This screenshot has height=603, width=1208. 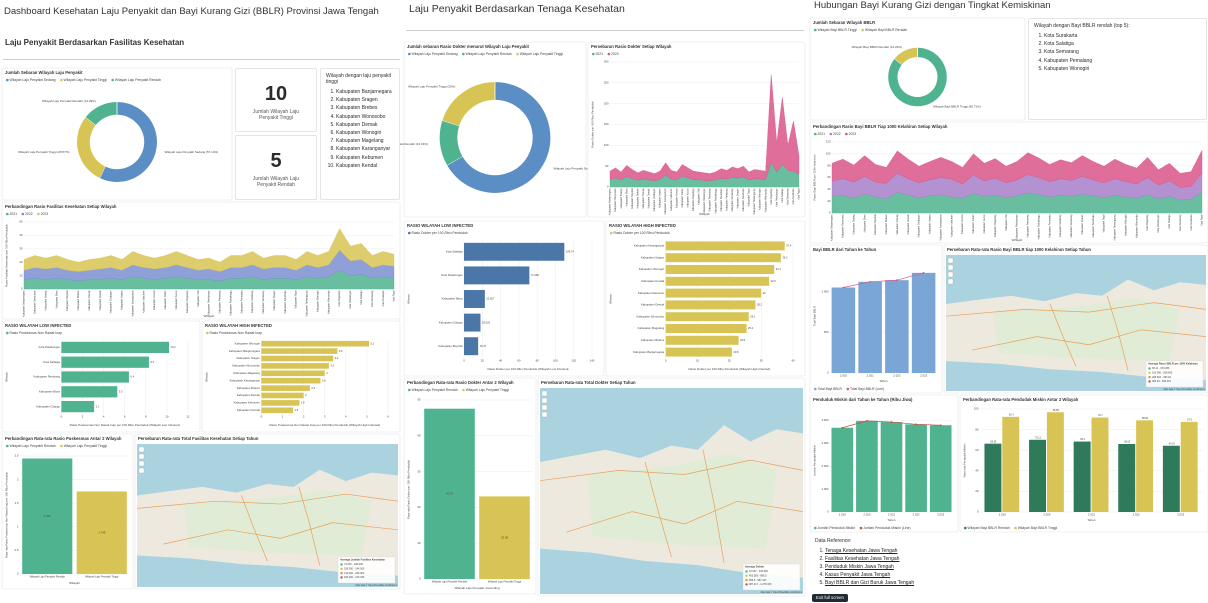 What do you see at coordinates (621, 198) in the screenshot?
I see `x-tick-label: Kabupaten Batang` at bounding box center [621, 198].